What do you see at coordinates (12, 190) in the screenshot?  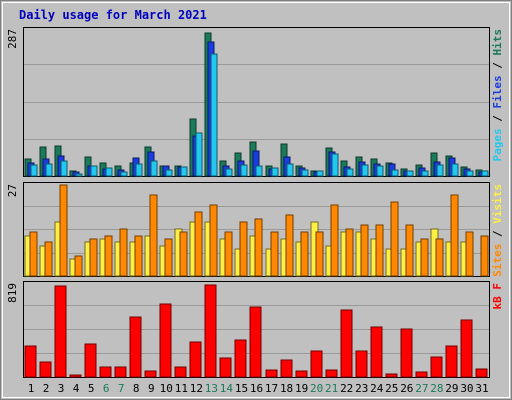 I see `panel-visits-max-label: 27` at bounding box center [12, 190].